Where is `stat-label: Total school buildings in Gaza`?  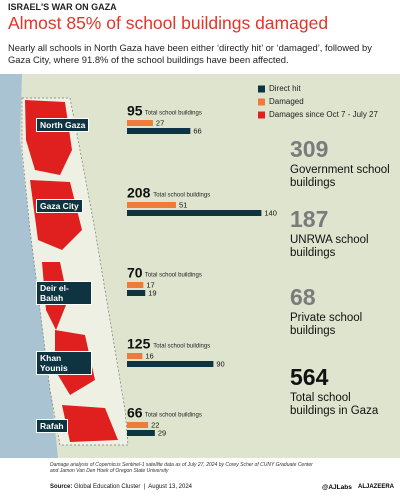
stat-label: Total school buildings in Gaza is located at coordinates (334, 404).